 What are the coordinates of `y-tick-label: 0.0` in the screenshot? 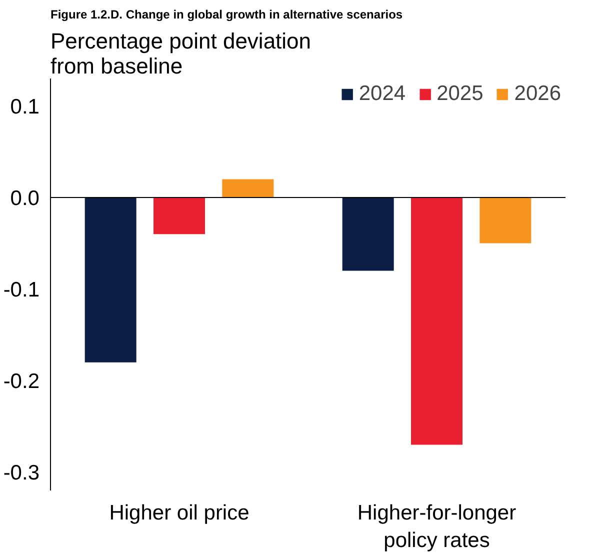 It's located at (25, 198).